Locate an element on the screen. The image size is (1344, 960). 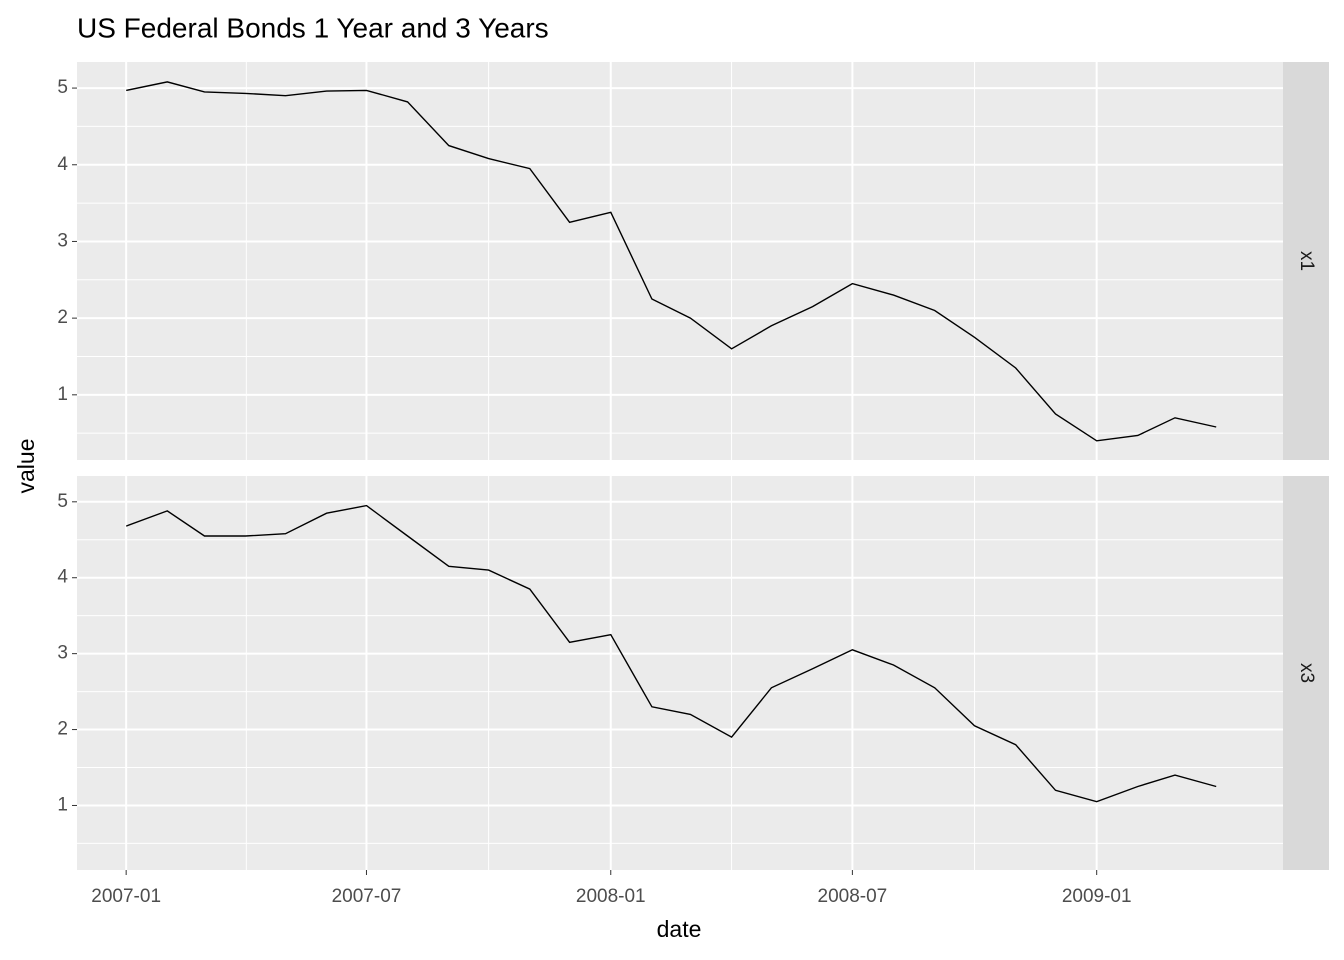
x-tick-label: 2007-01 is located at coordinates (126, 896).